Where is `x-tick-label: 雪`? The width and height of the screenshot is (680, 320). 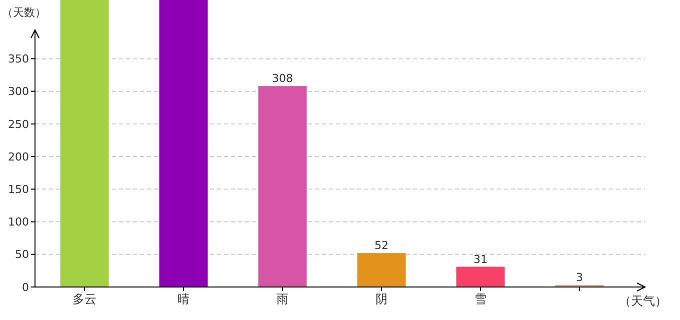 x-tick-label: 雪 is located at coordinates (480, 299).